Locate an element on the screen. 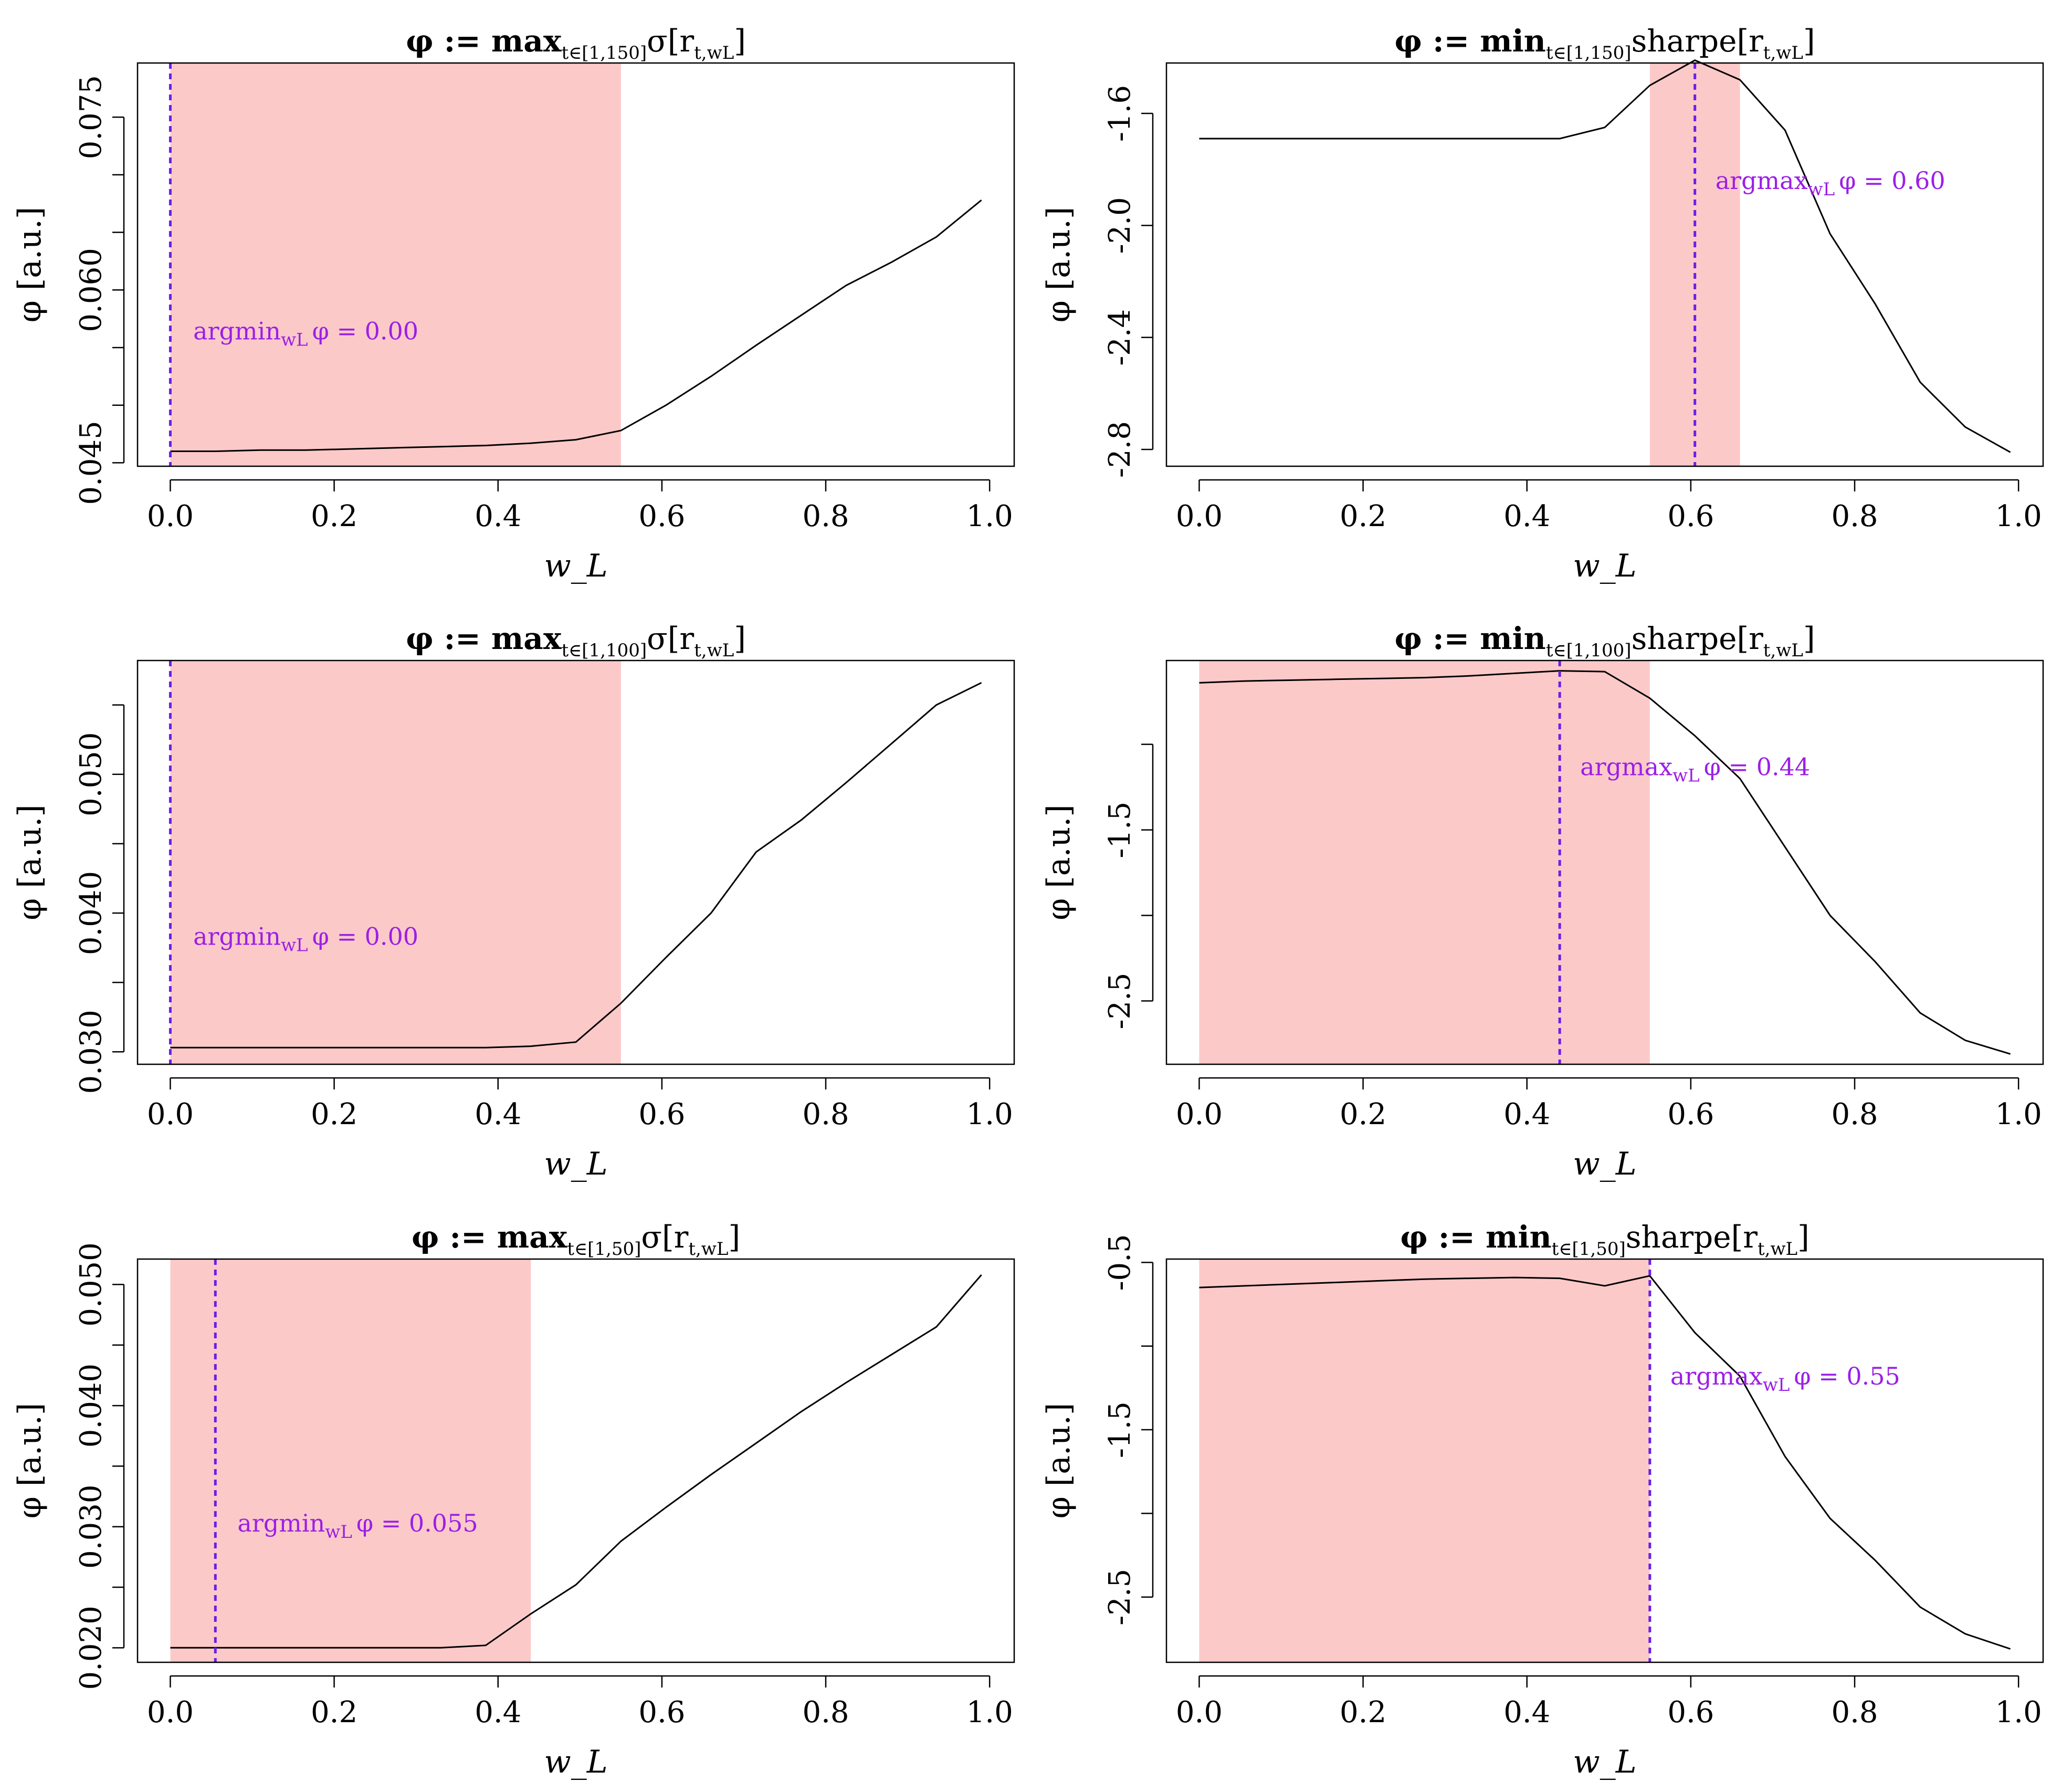 The height and width of the screenshot is (1792, 2062). x-tick-label: 0.8 is located at coordinates (825, 1712).